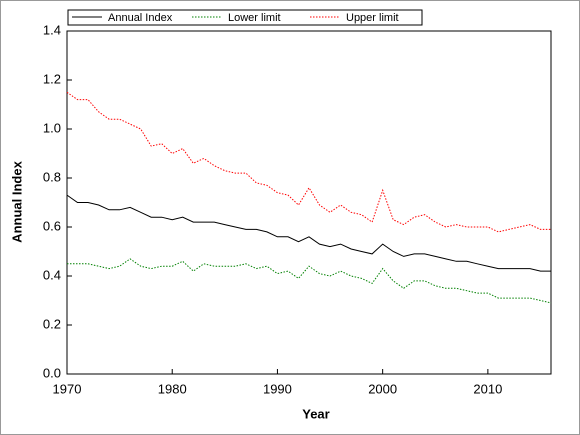  Describe the element at coordinates (372, 18) in the screenshot. I see `legend-label: Upper limit` at that location.